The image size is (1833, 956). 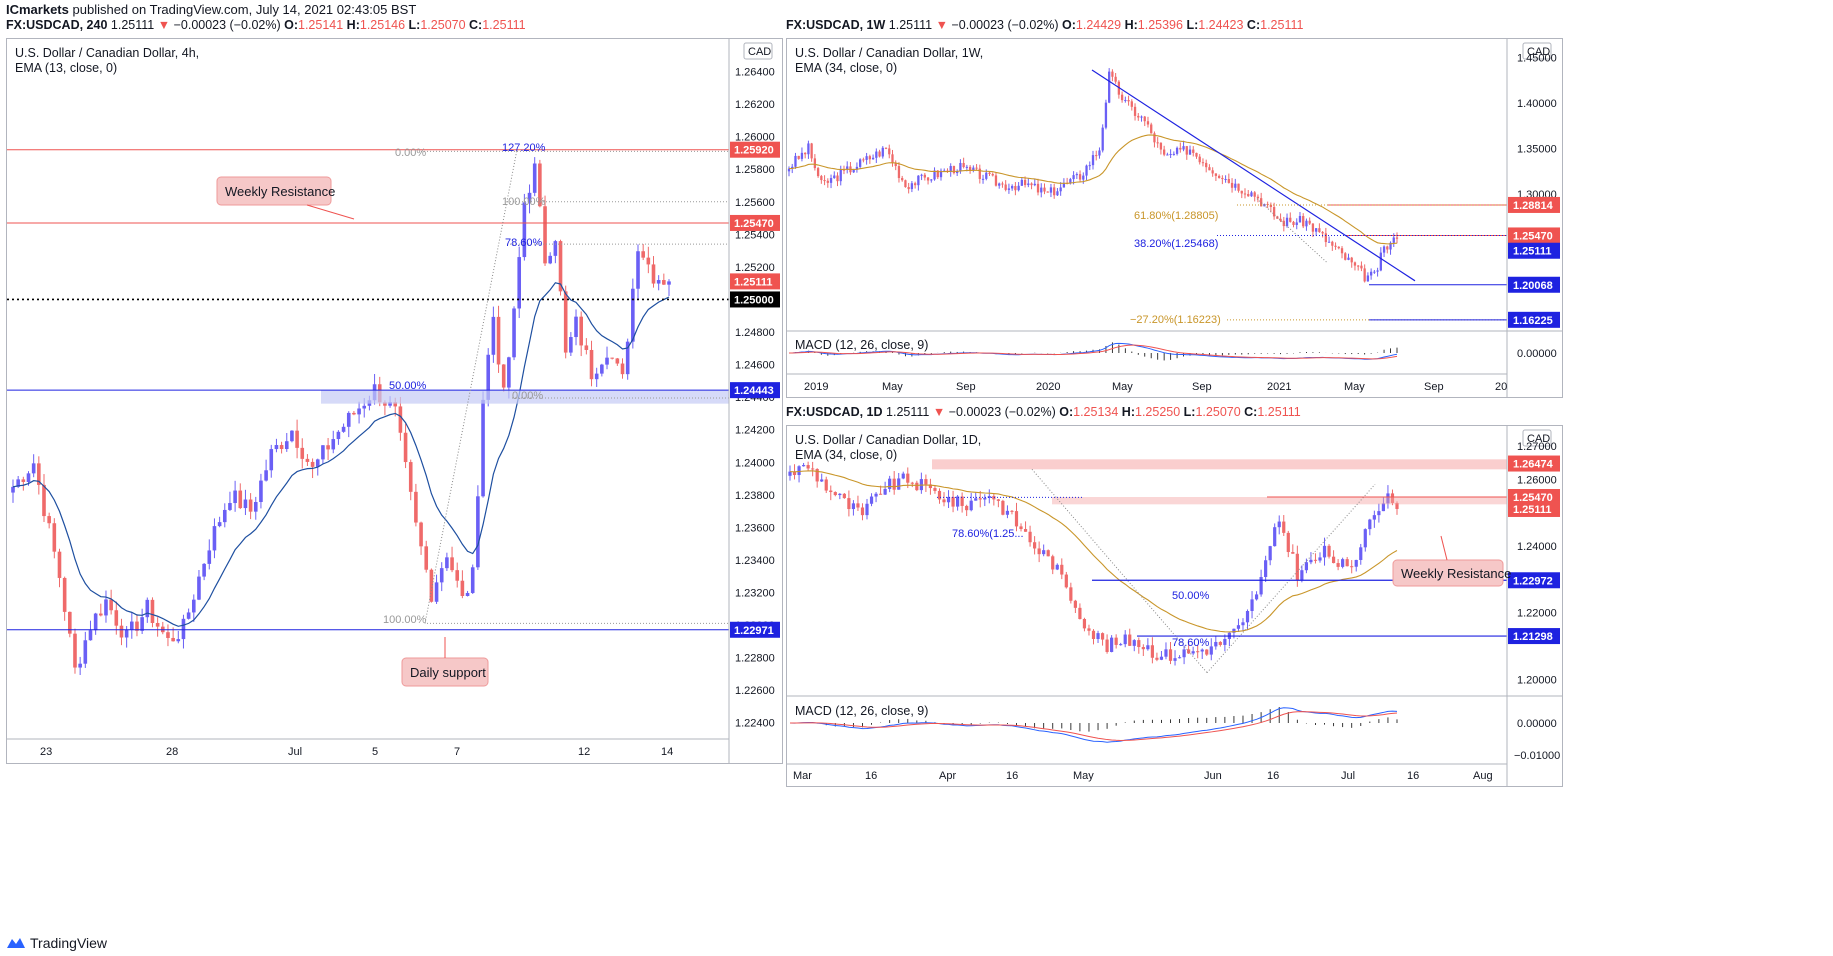 I want to click on h4-currency-badge, so click(x=758, y=51).